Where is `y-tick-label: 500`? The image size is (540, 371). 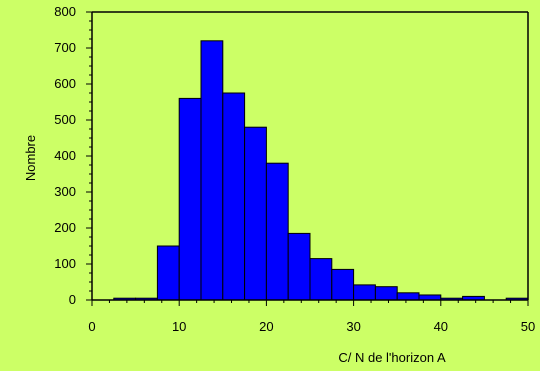 y-tick-label: 500 is located at coordinates (65, 119).